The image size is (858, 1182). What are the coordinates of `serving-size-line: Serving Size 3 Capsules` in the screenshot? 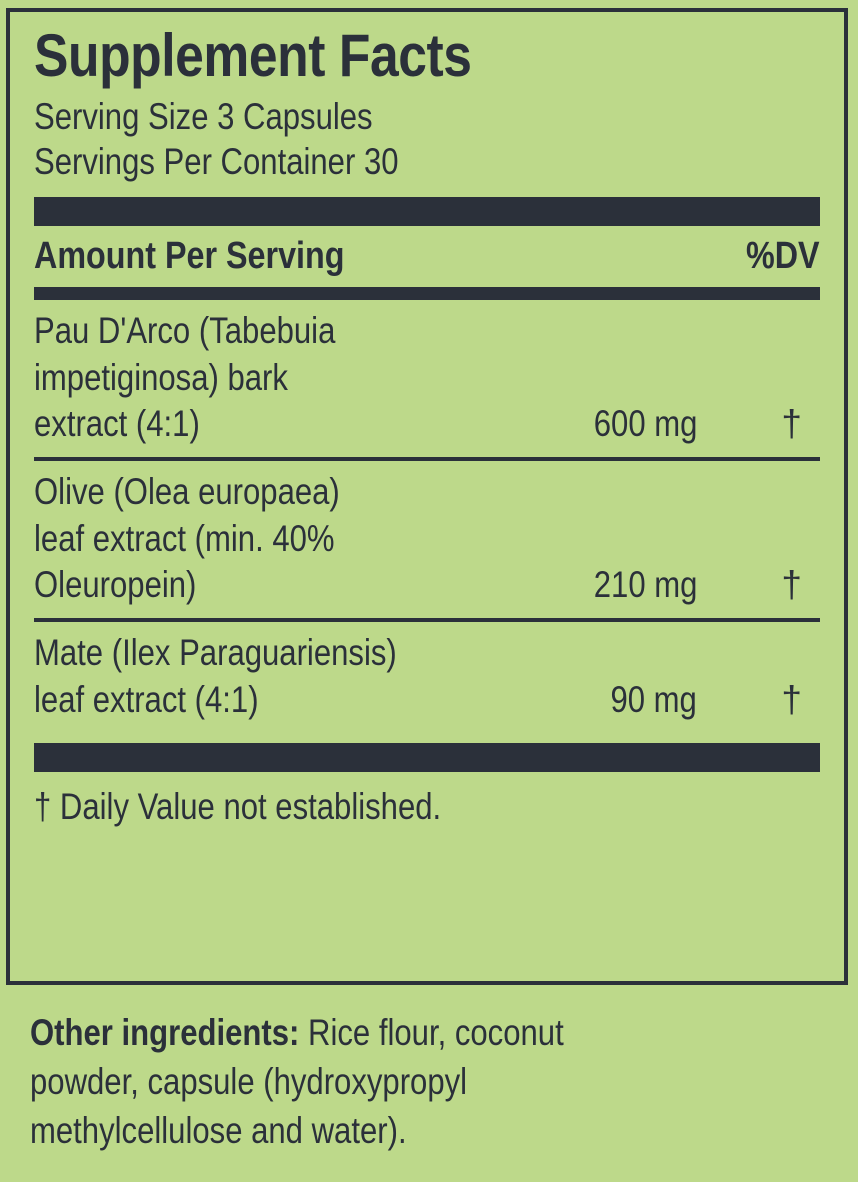 It's located at (203, 116).